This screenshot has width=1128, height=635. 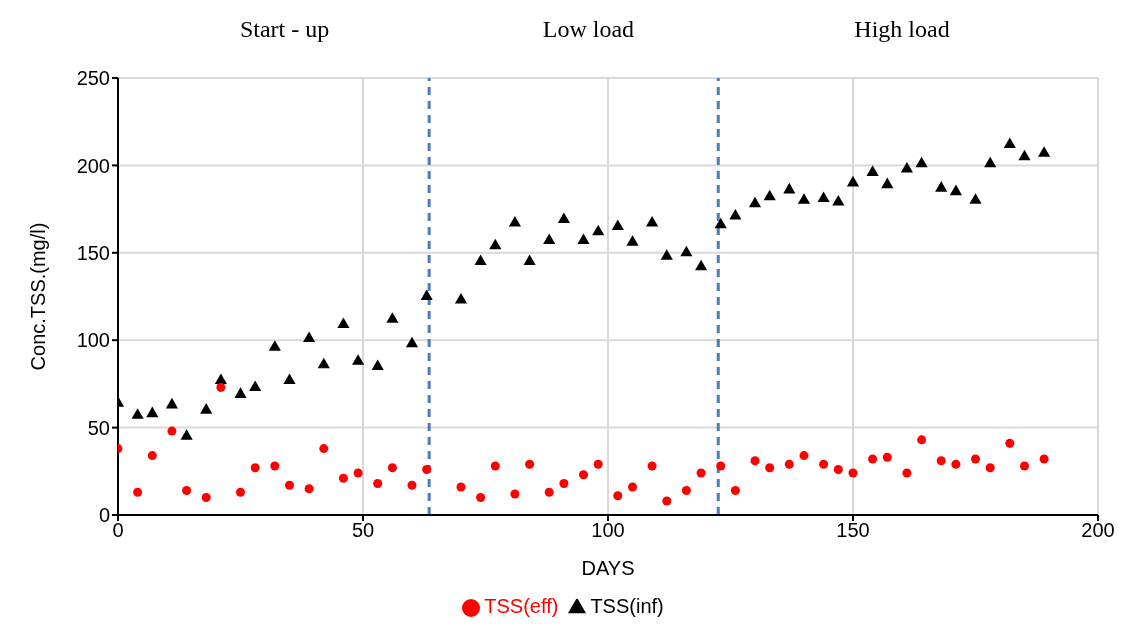 I want to click on legend-label: TSS(inf), so click(x=627, y=606).